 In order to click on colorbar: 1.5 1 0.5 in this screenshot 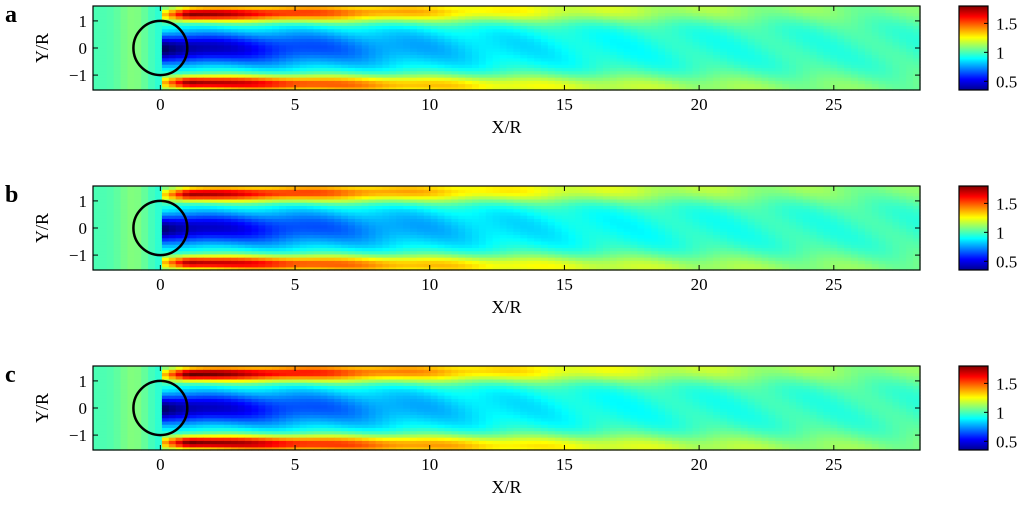, I will do `click(988, 48)`.